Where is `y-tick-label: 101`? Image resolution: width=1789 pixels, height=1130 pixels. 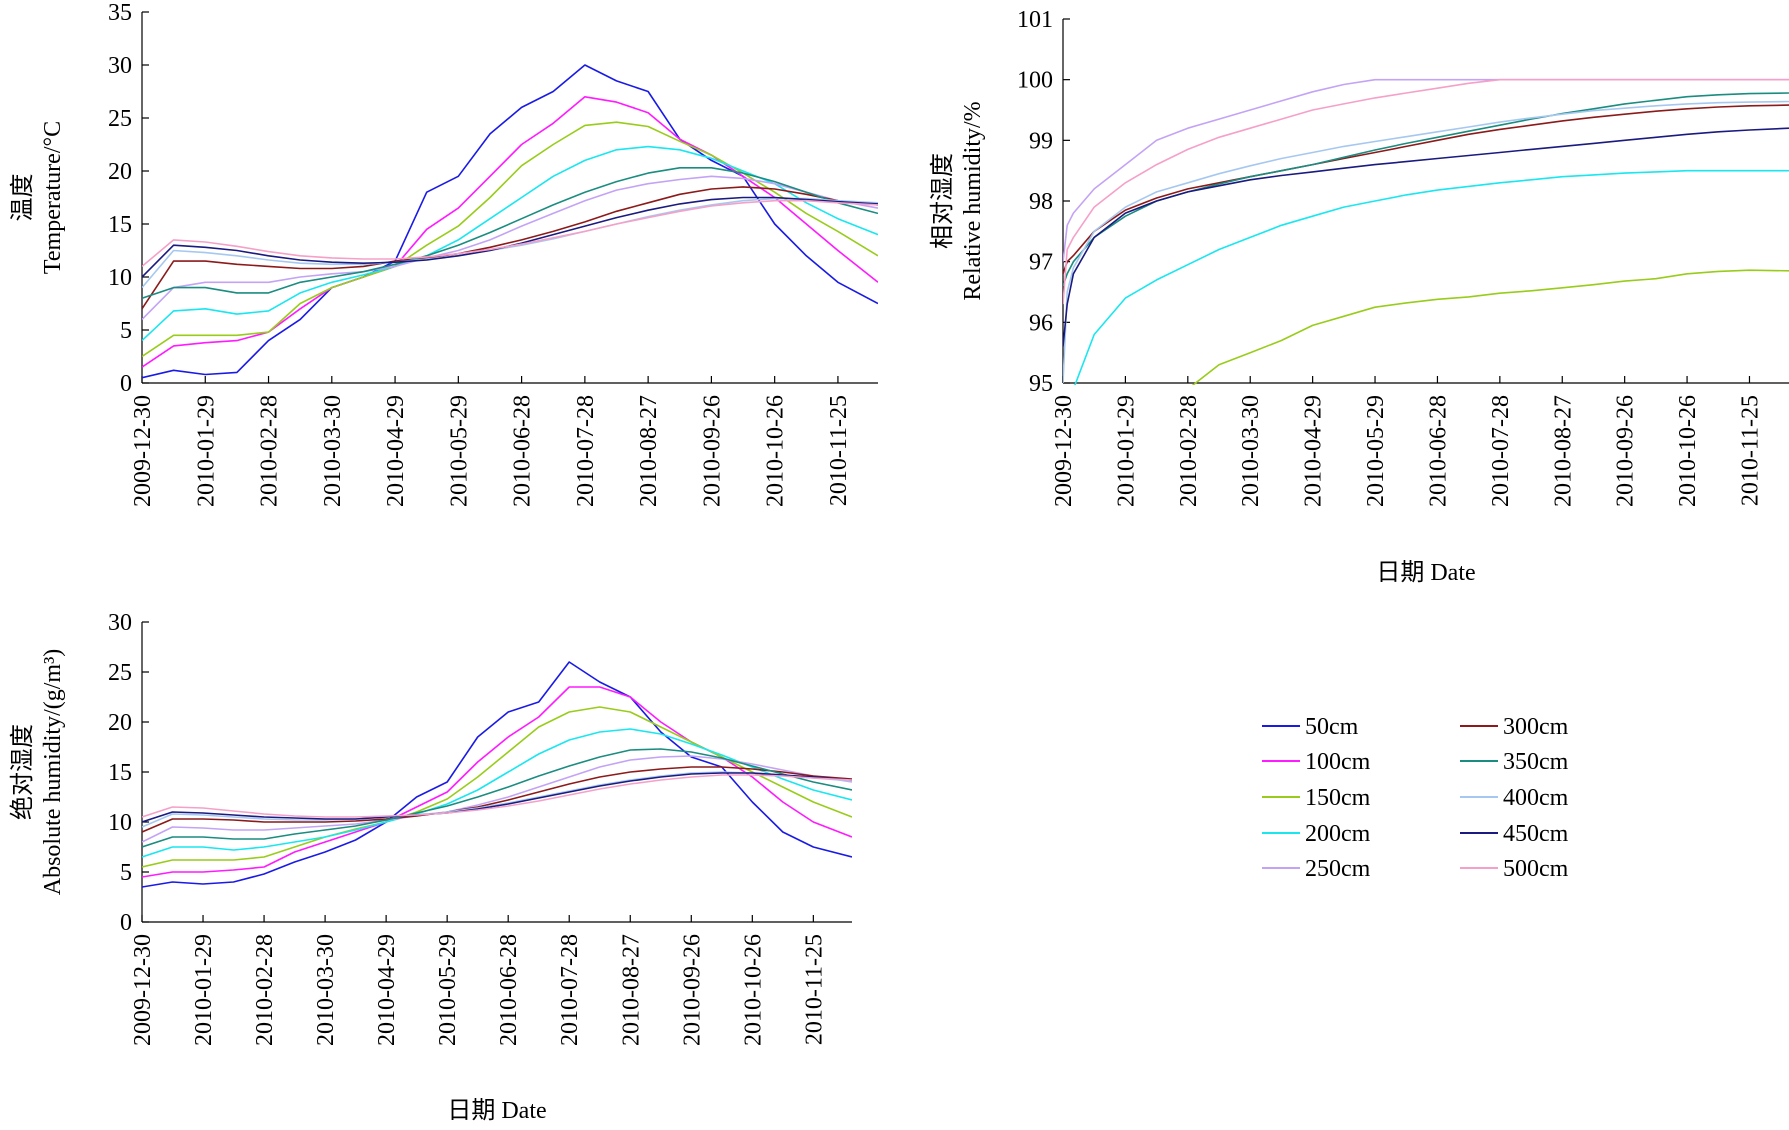
y-tick-label: 101 is located at coordinates (1035, 20).